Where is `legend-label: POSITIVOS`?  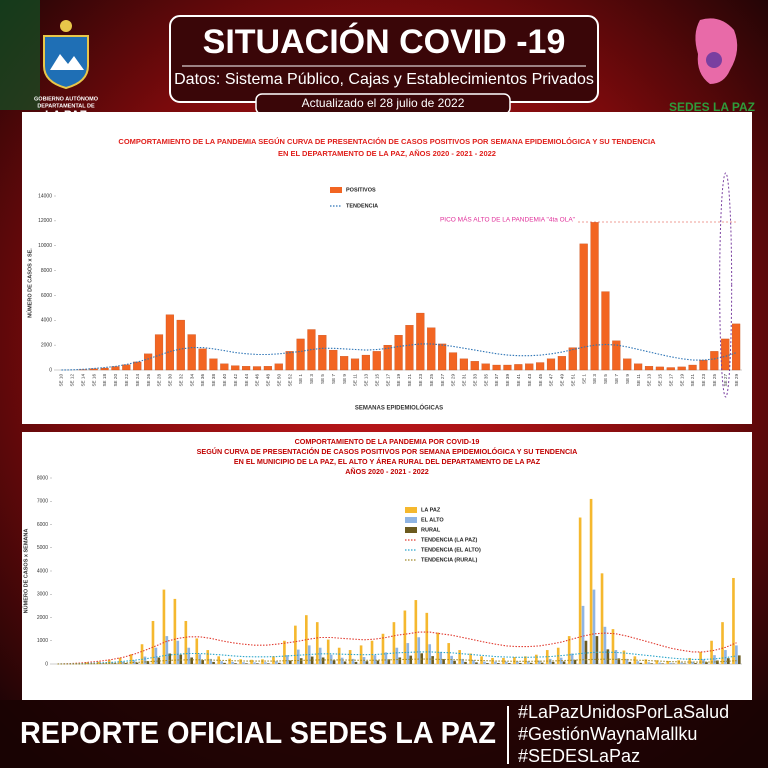
legend-label: POSITIVOS is located at coordinates (361, 190).